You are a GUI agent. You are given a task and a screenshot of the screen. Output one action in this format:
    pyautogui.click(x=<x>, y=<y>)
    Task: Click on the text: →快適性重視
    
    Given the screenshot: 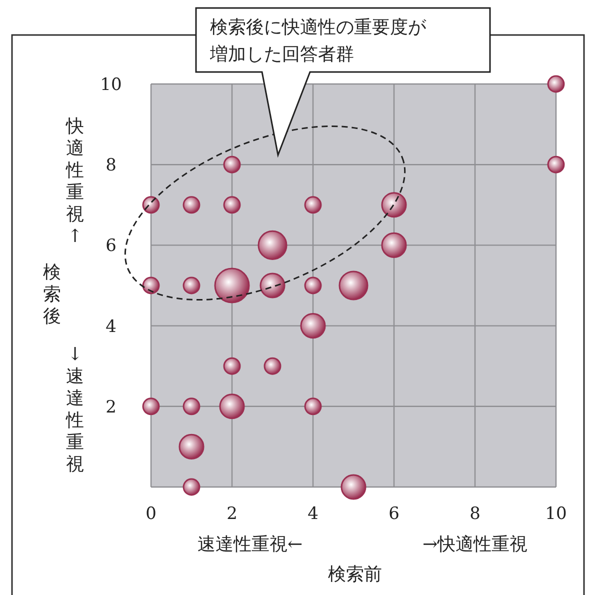 What is the action you would take?
    pyautogui.click(x=475, y=544)
    